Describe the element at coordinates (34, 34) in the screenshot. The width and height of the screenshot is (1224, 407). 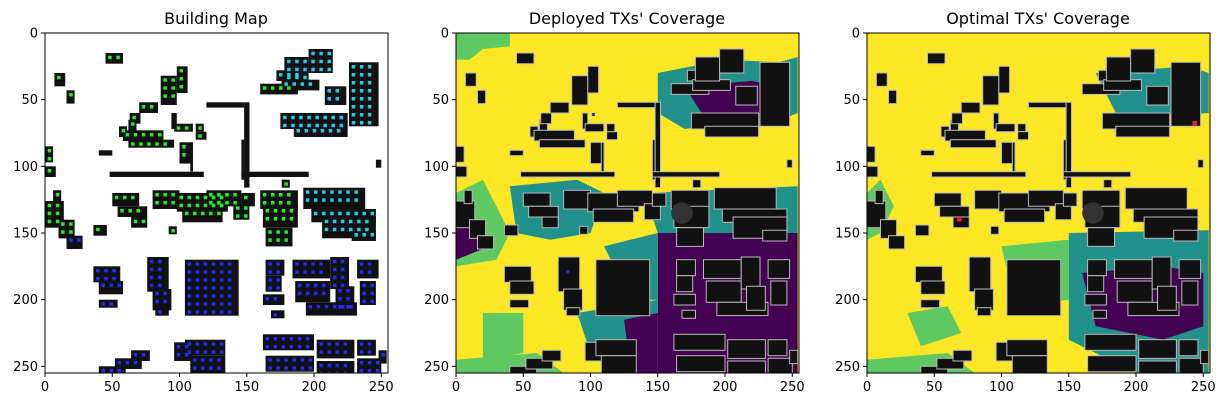
I see `y-tick-label: 0` at that location.